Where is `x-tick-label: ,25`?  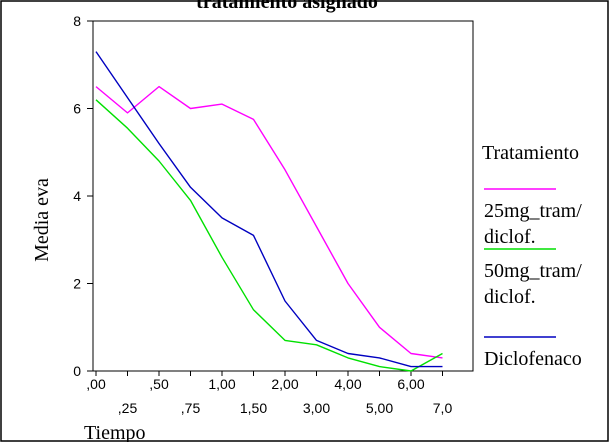
x-tick-label: ,25 is located at coordinates (128, 408).